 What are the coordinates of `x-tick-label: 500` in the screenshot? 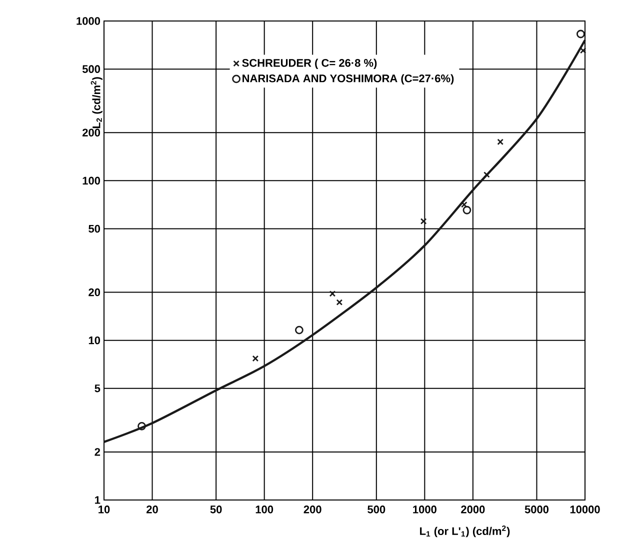 It's located at (377, 510).